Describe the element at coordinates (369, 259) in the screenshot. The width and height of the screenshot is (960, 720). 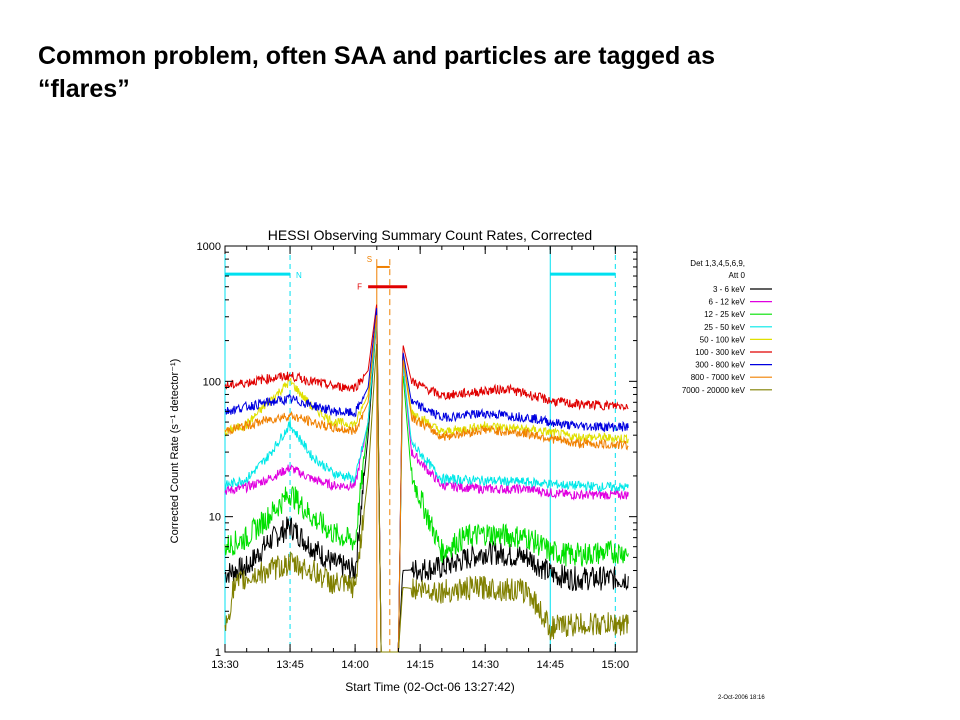
I see `saa-label: S` at that location.